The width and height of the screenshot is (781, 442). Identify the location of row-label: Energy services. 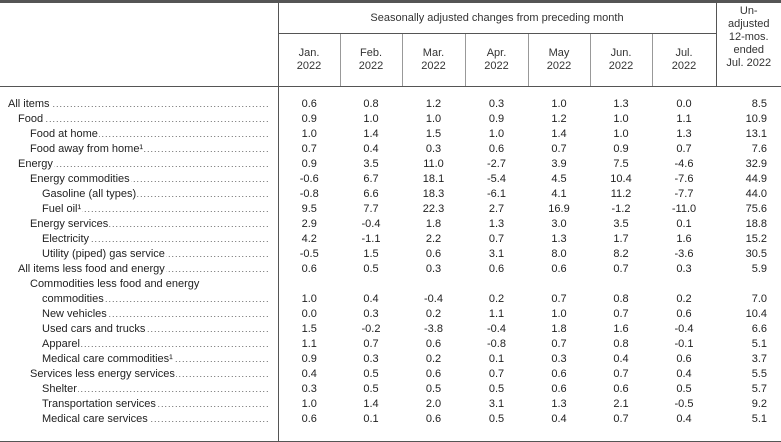
(69, 224).